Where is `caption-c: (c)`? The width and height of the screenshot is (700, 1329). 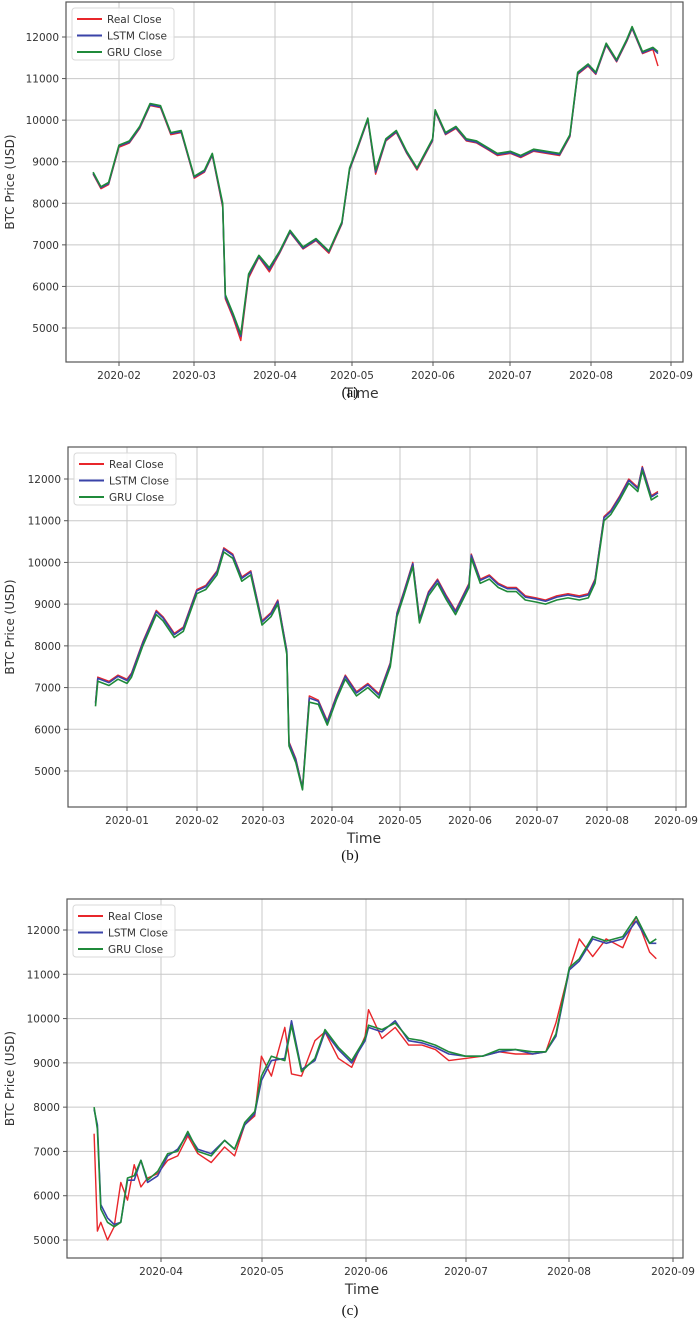
caption-c: (c) is located at coordinates (350, 1311).